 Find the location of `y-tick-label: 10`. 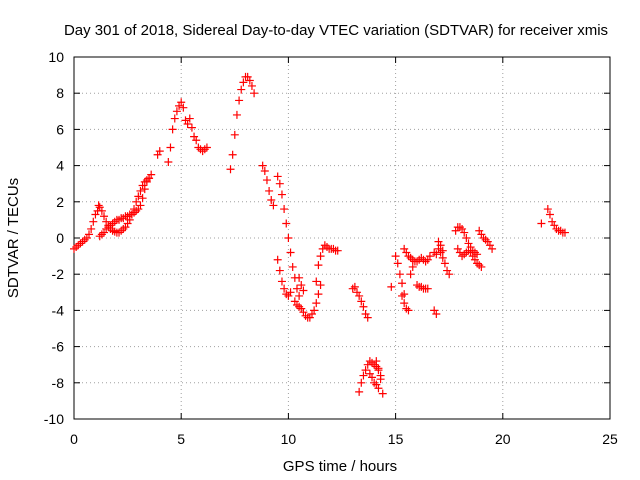

y-tick-label: 10 is located at coordinates (56, 57).